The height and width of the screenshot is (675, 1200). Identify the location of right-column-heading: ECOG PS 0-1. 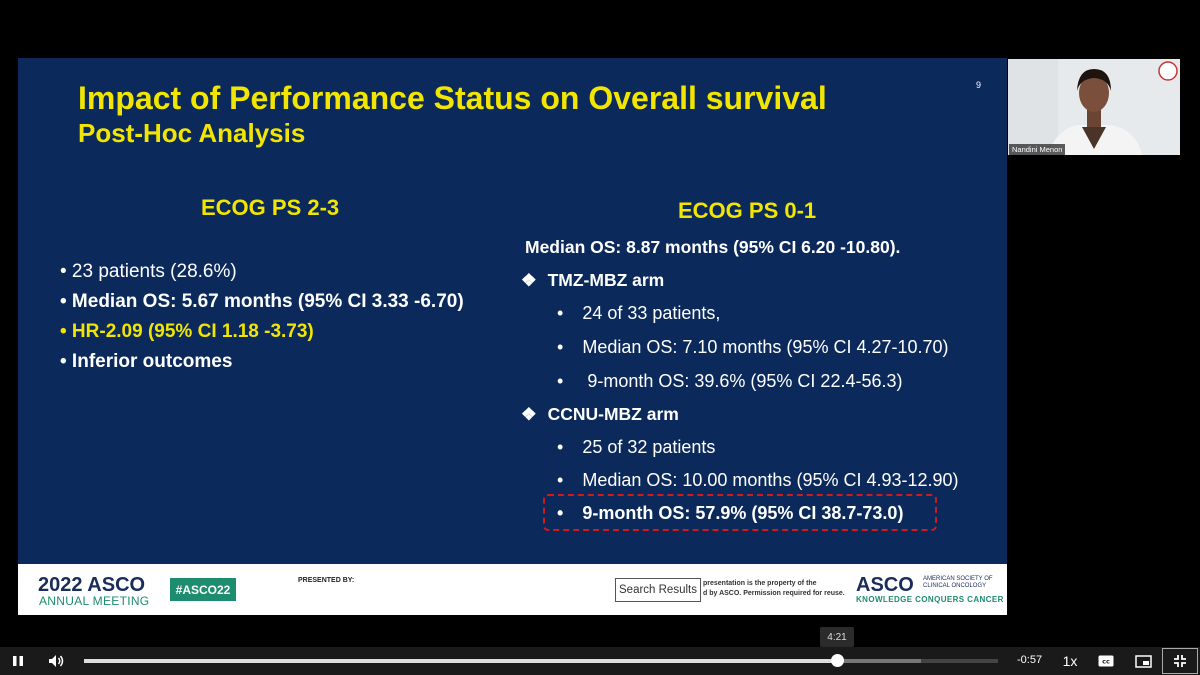
(747, 210).